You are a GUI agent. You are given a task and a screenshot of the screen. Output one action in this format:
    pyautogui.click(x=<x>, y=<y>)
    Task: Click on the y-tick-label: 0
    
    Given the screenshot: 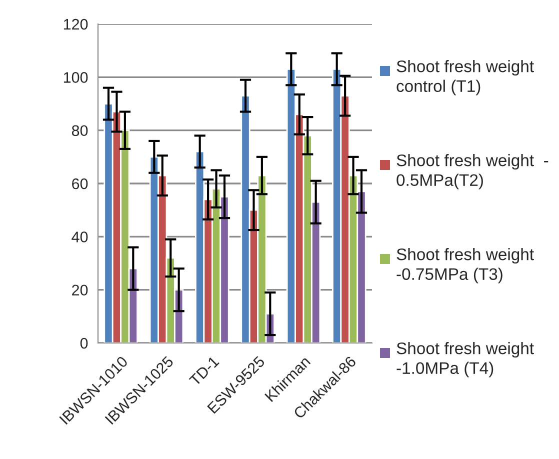 What is the action you would take?
    pyautogui.click(x=84, y=343)
    